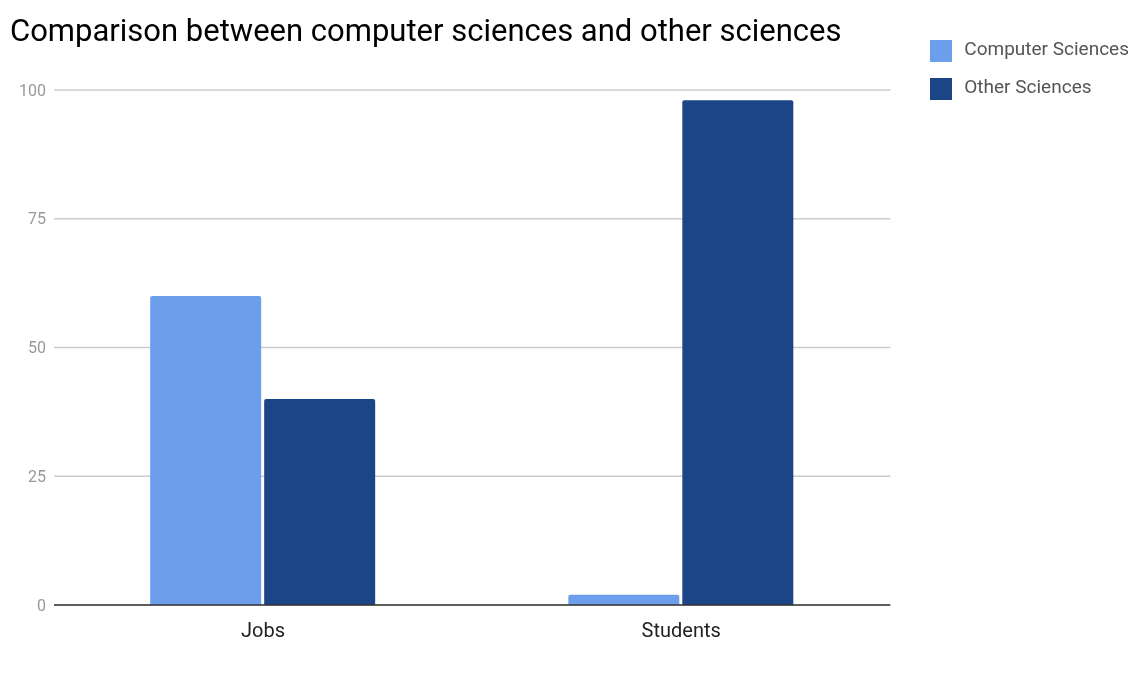 The height and width of the screenshot is (673, 1147). Describe the element at coordinates (37, 476) in the screenshot. I see `y-tick-label: 25` at that location.